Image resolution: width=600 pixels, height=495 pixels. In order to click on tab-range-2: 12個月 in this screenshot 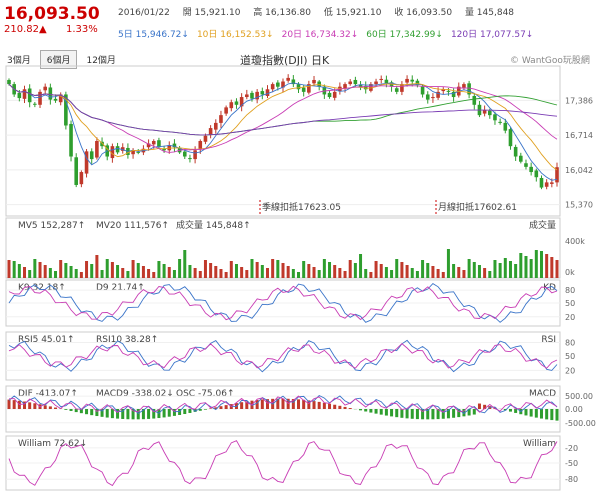, I will do `click(101, 61)`.